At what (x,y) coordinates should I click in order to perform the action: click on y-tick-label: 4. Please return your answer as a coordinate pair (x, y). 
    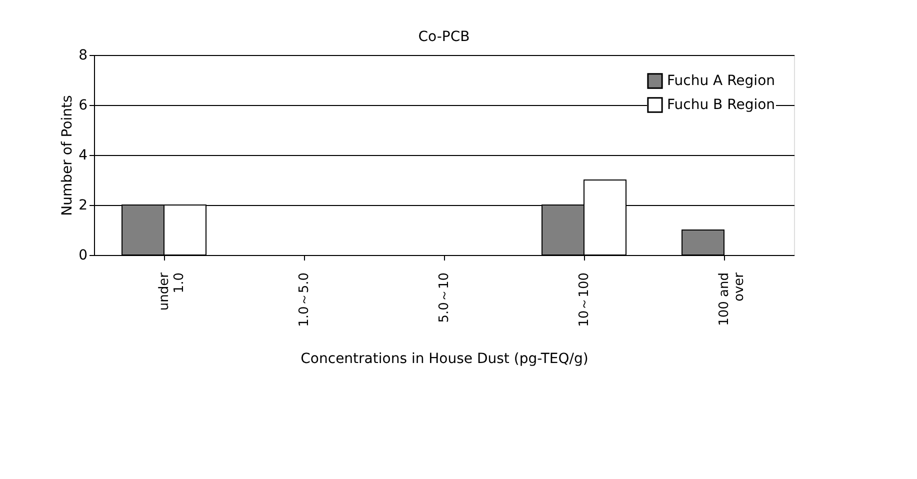
    Looking at the image, I should click on (83, 156).